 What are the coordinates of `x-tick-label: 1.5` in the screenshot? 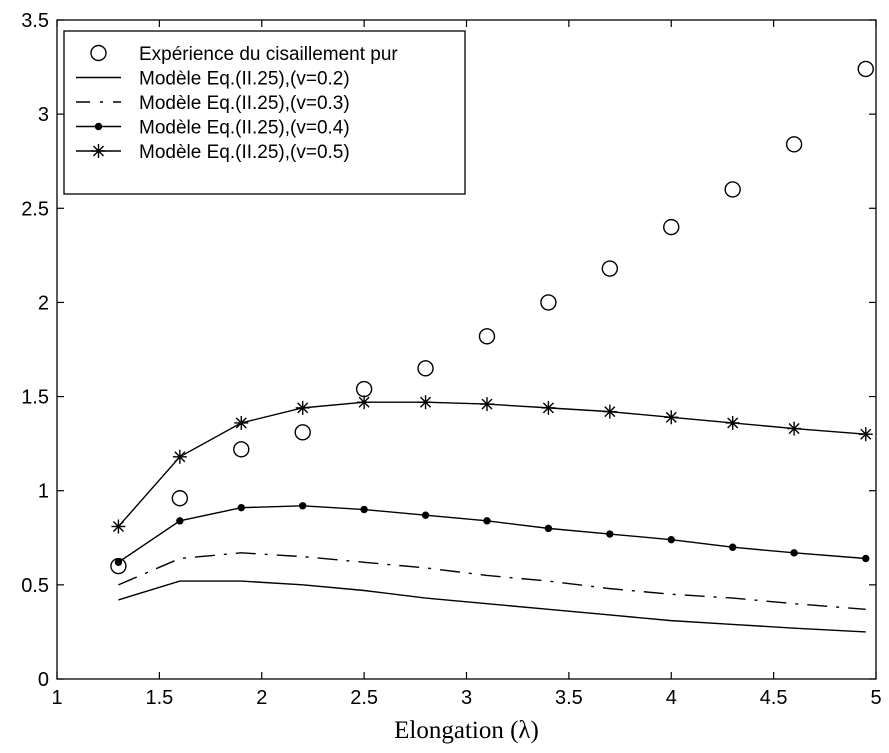 It's located at (159, 698).